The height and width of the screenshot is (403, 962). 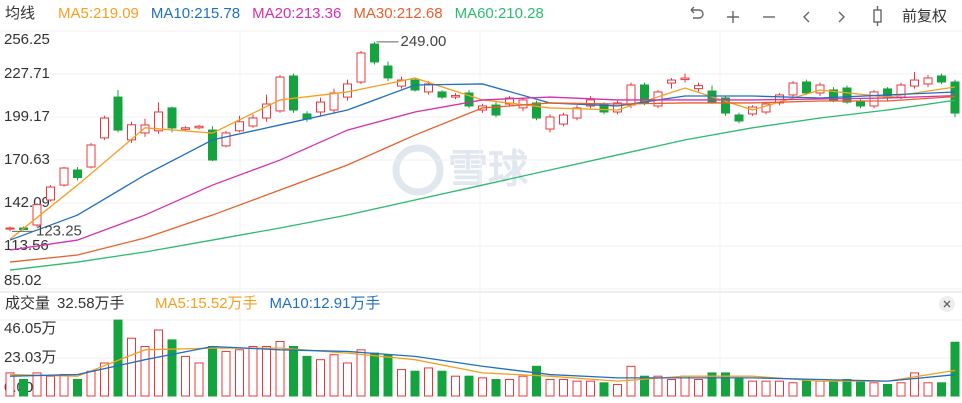 I want to click on toolbar: 前复权, so click(x=818, y=16).